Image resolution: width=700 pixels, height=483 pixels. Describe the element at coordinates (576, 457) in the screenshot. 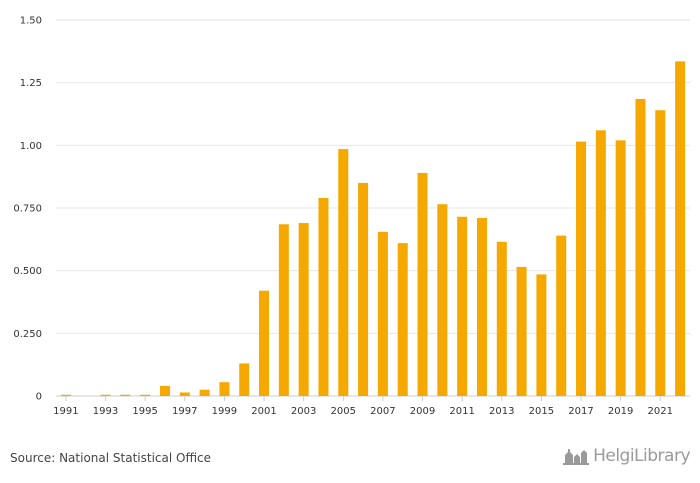

I see `building-icon` at that location.